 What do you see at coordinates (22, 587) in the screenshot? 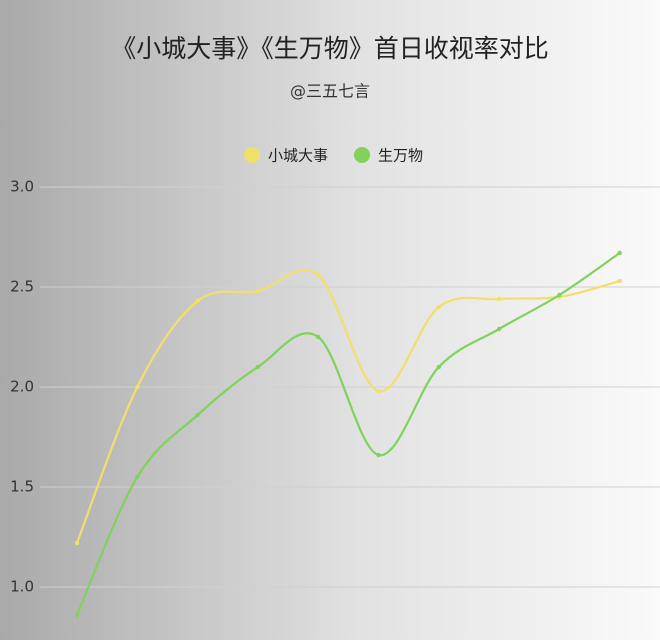
I see `y-tick-label: 1.0` at bounding box center [22, 587].